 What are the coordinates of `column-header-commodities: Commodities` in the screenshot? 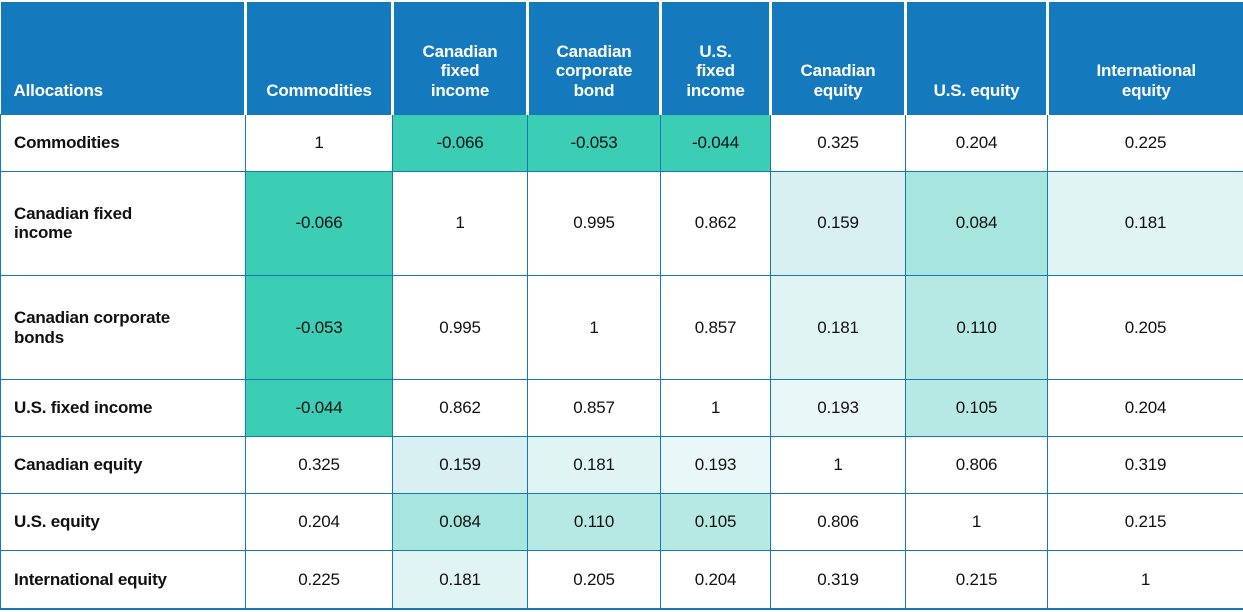 It's located at (318, 58).